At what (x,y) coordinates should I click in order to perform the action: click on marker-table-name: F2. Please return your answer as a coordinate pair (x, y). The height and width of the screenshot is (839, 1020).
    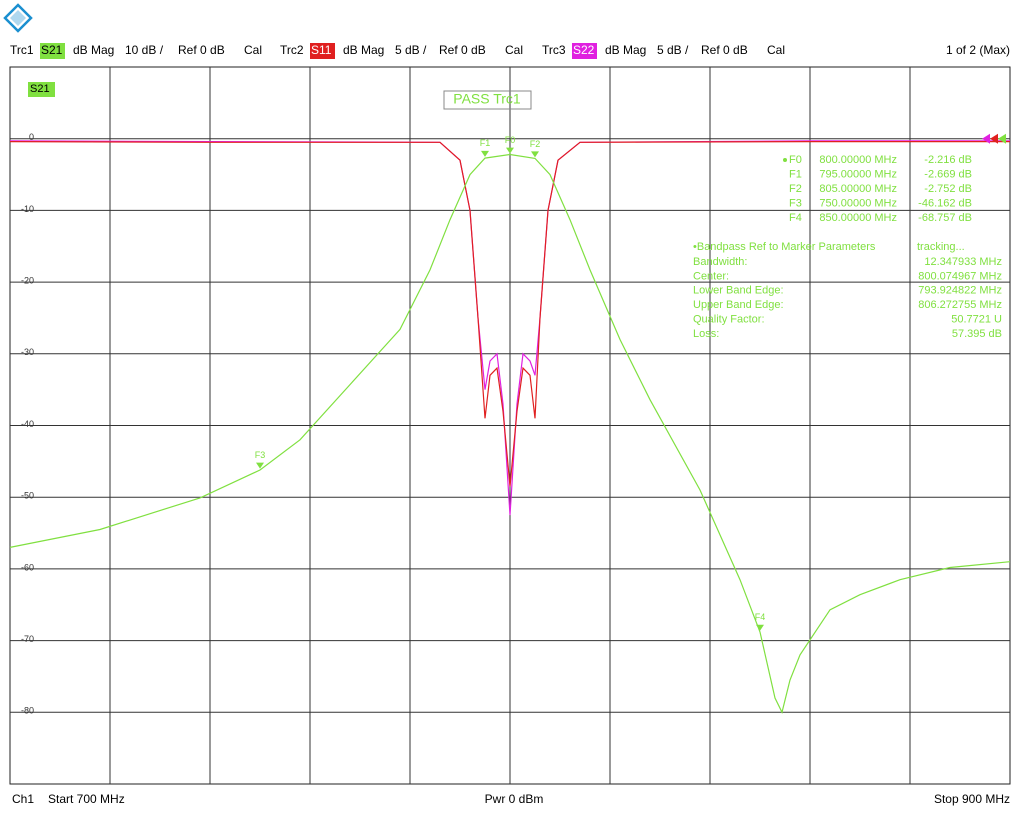
    Looking at the image, I should click on (795, 189).